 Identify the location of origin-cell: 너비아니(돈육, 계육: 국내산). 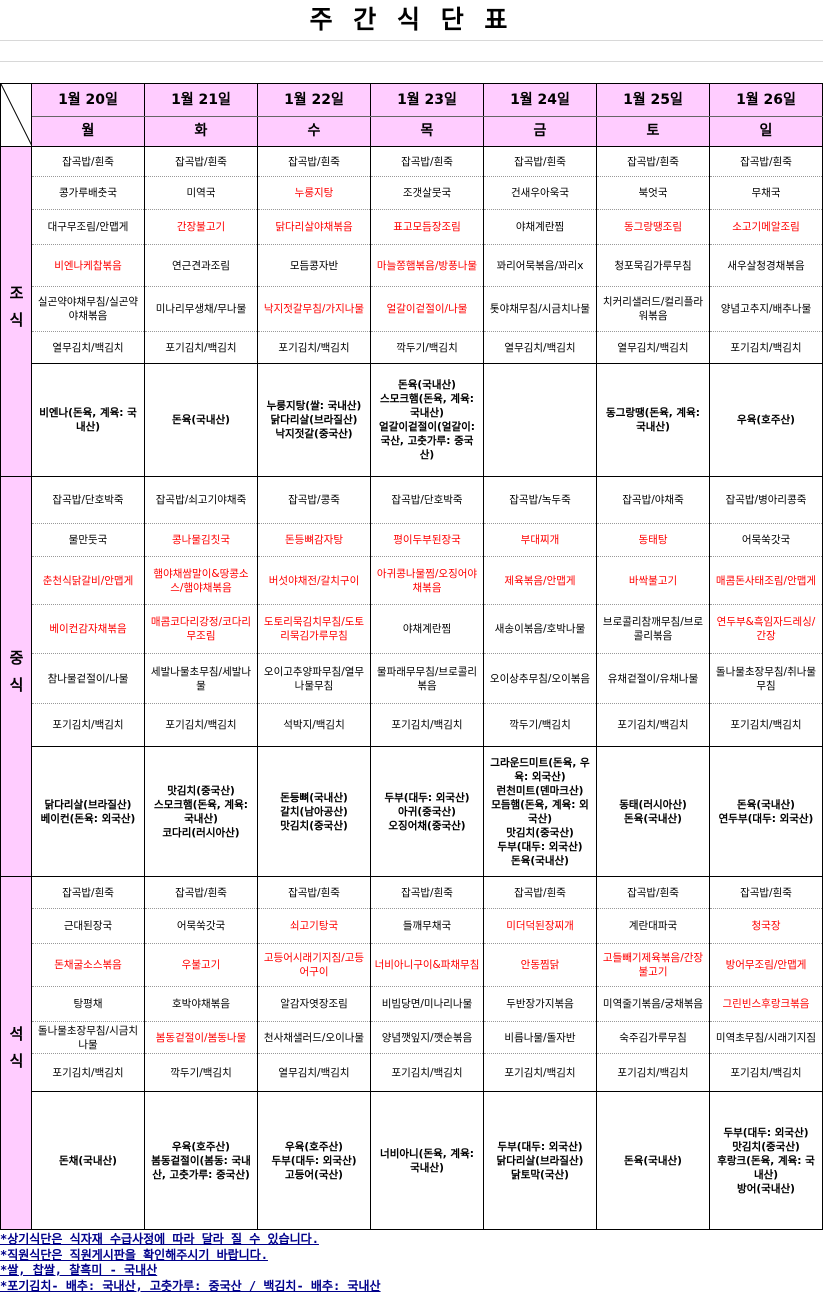
(427, 1160).